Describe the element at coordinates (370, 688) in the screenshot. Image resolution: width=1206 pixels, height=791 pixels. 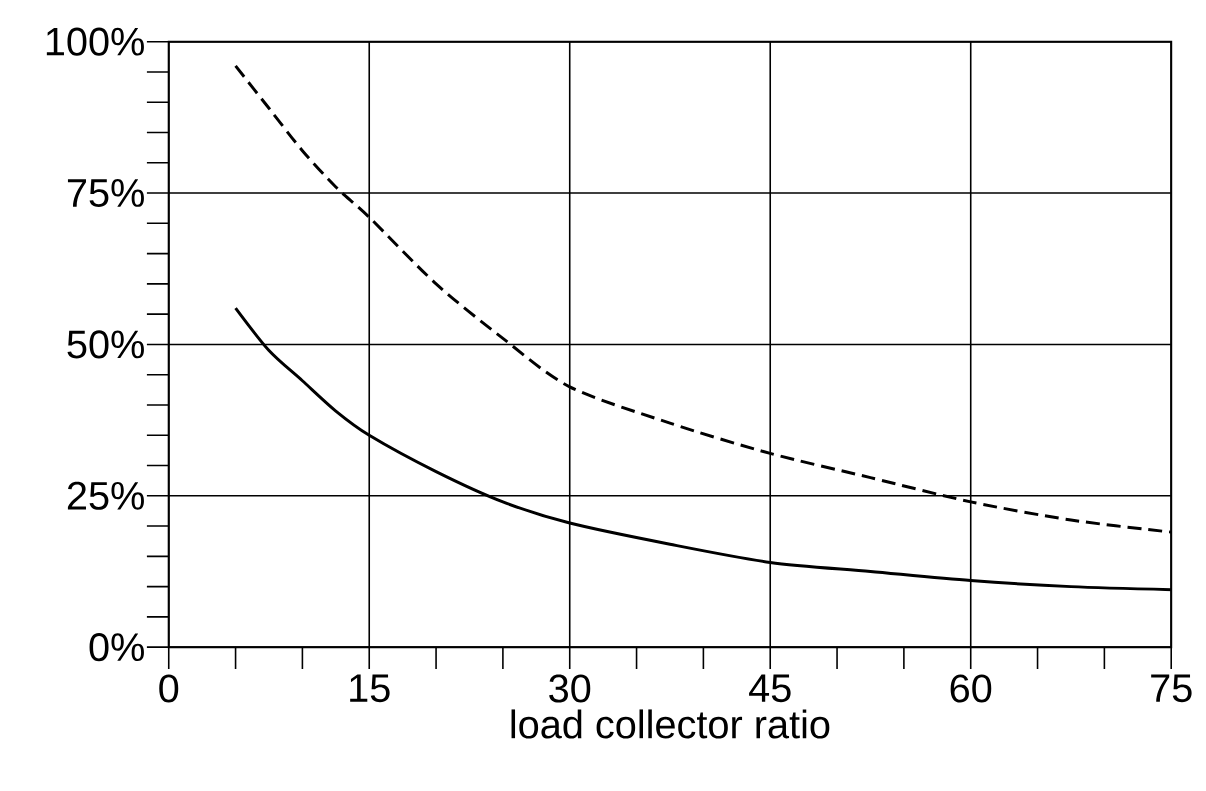
I see `x-tick-label: 15` at that location.